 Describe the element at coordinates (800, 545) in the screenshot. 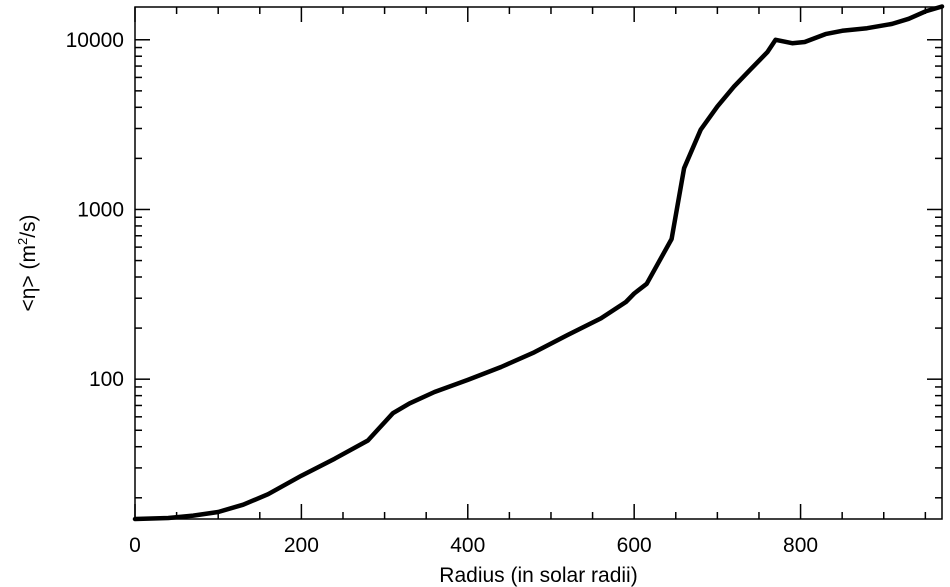

I see `x-tick-label: 800` at that location.